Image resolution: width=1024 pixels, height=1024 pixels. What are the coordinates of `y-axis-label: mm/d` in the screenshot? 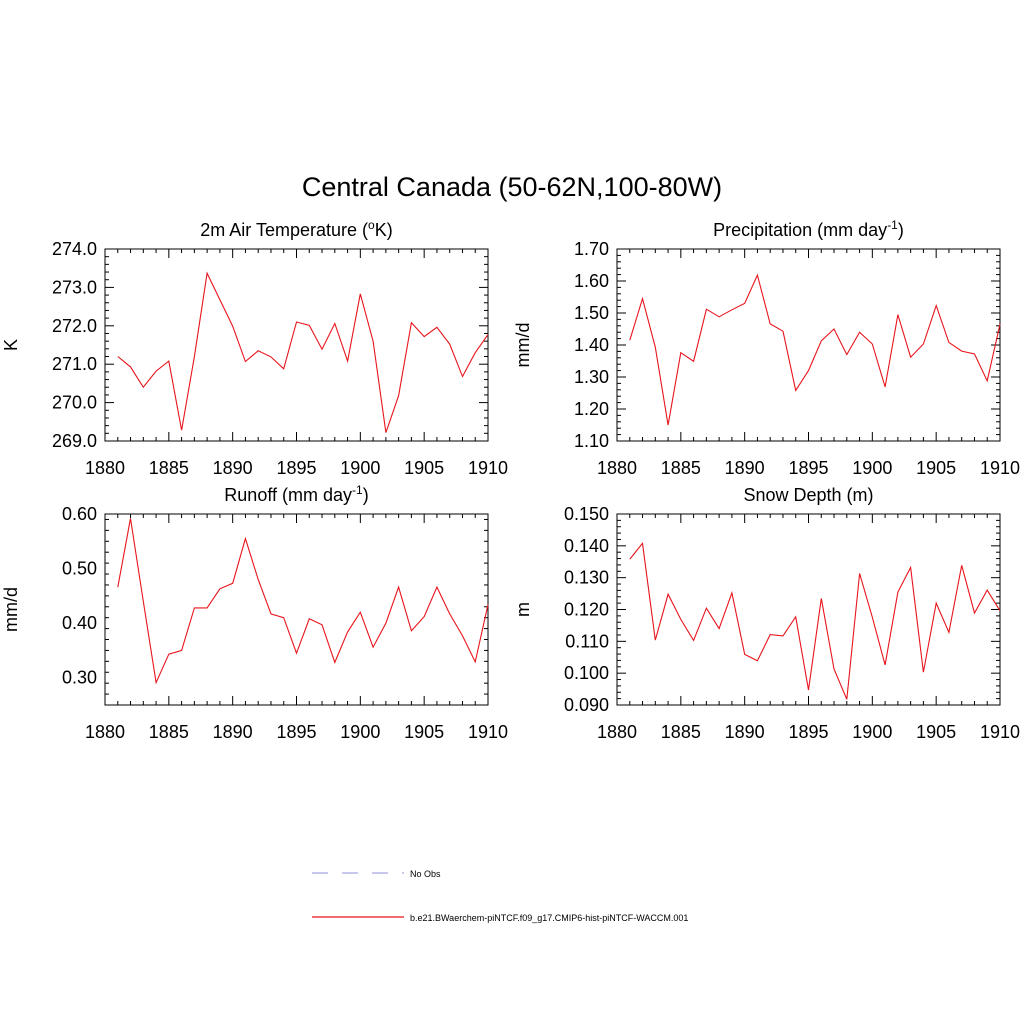 It's located at (11, 609).